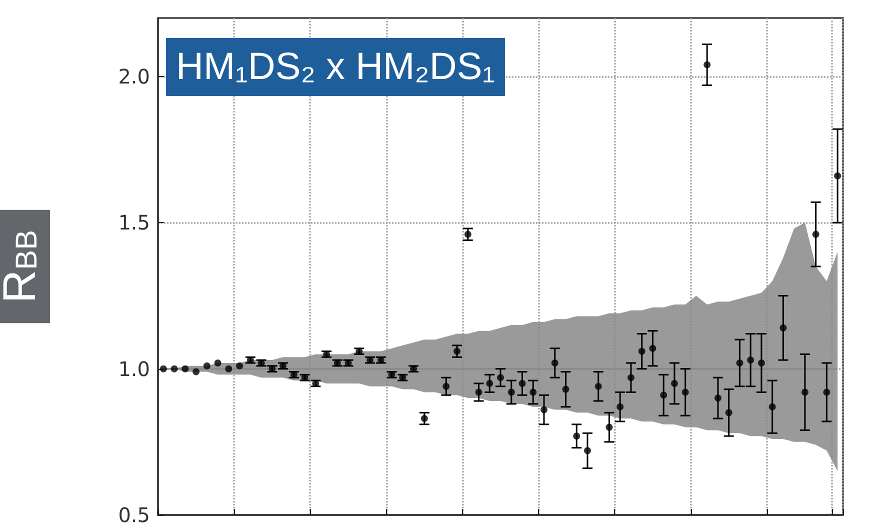 This screenshot has height=524, width=870. I want to click on y-tick-label: 1.5, so click(134, 222).